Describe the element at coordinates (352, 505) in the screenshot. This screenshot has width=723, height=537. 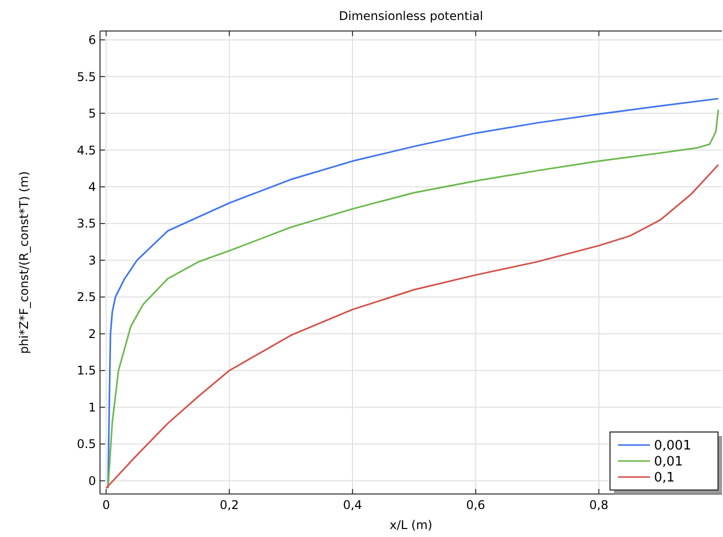
I see `x-tick-label: 0,4` at that location.